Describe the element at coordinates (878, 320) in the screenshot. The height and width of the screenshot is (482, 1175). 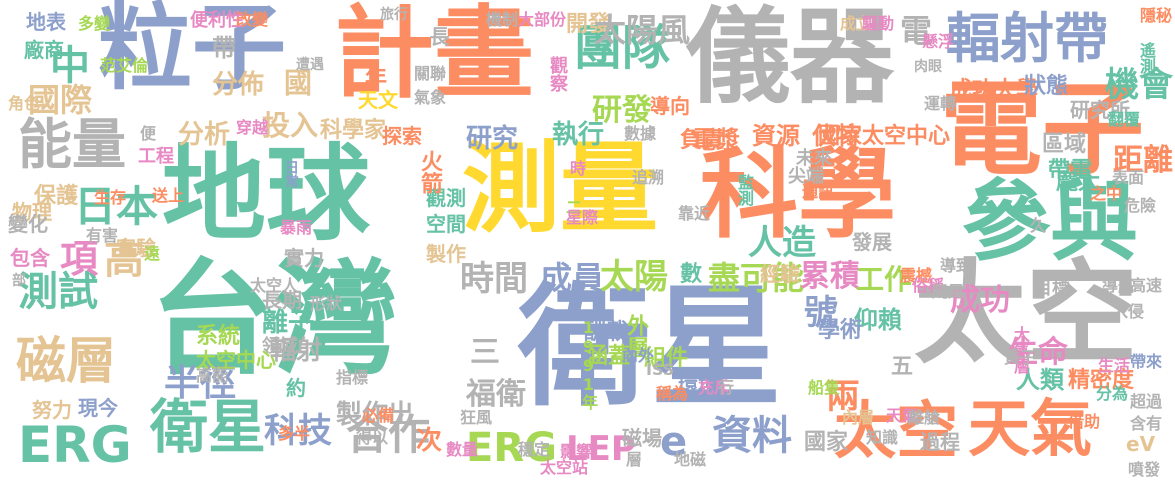
I see `cloud-word: 仰賴` at that location.